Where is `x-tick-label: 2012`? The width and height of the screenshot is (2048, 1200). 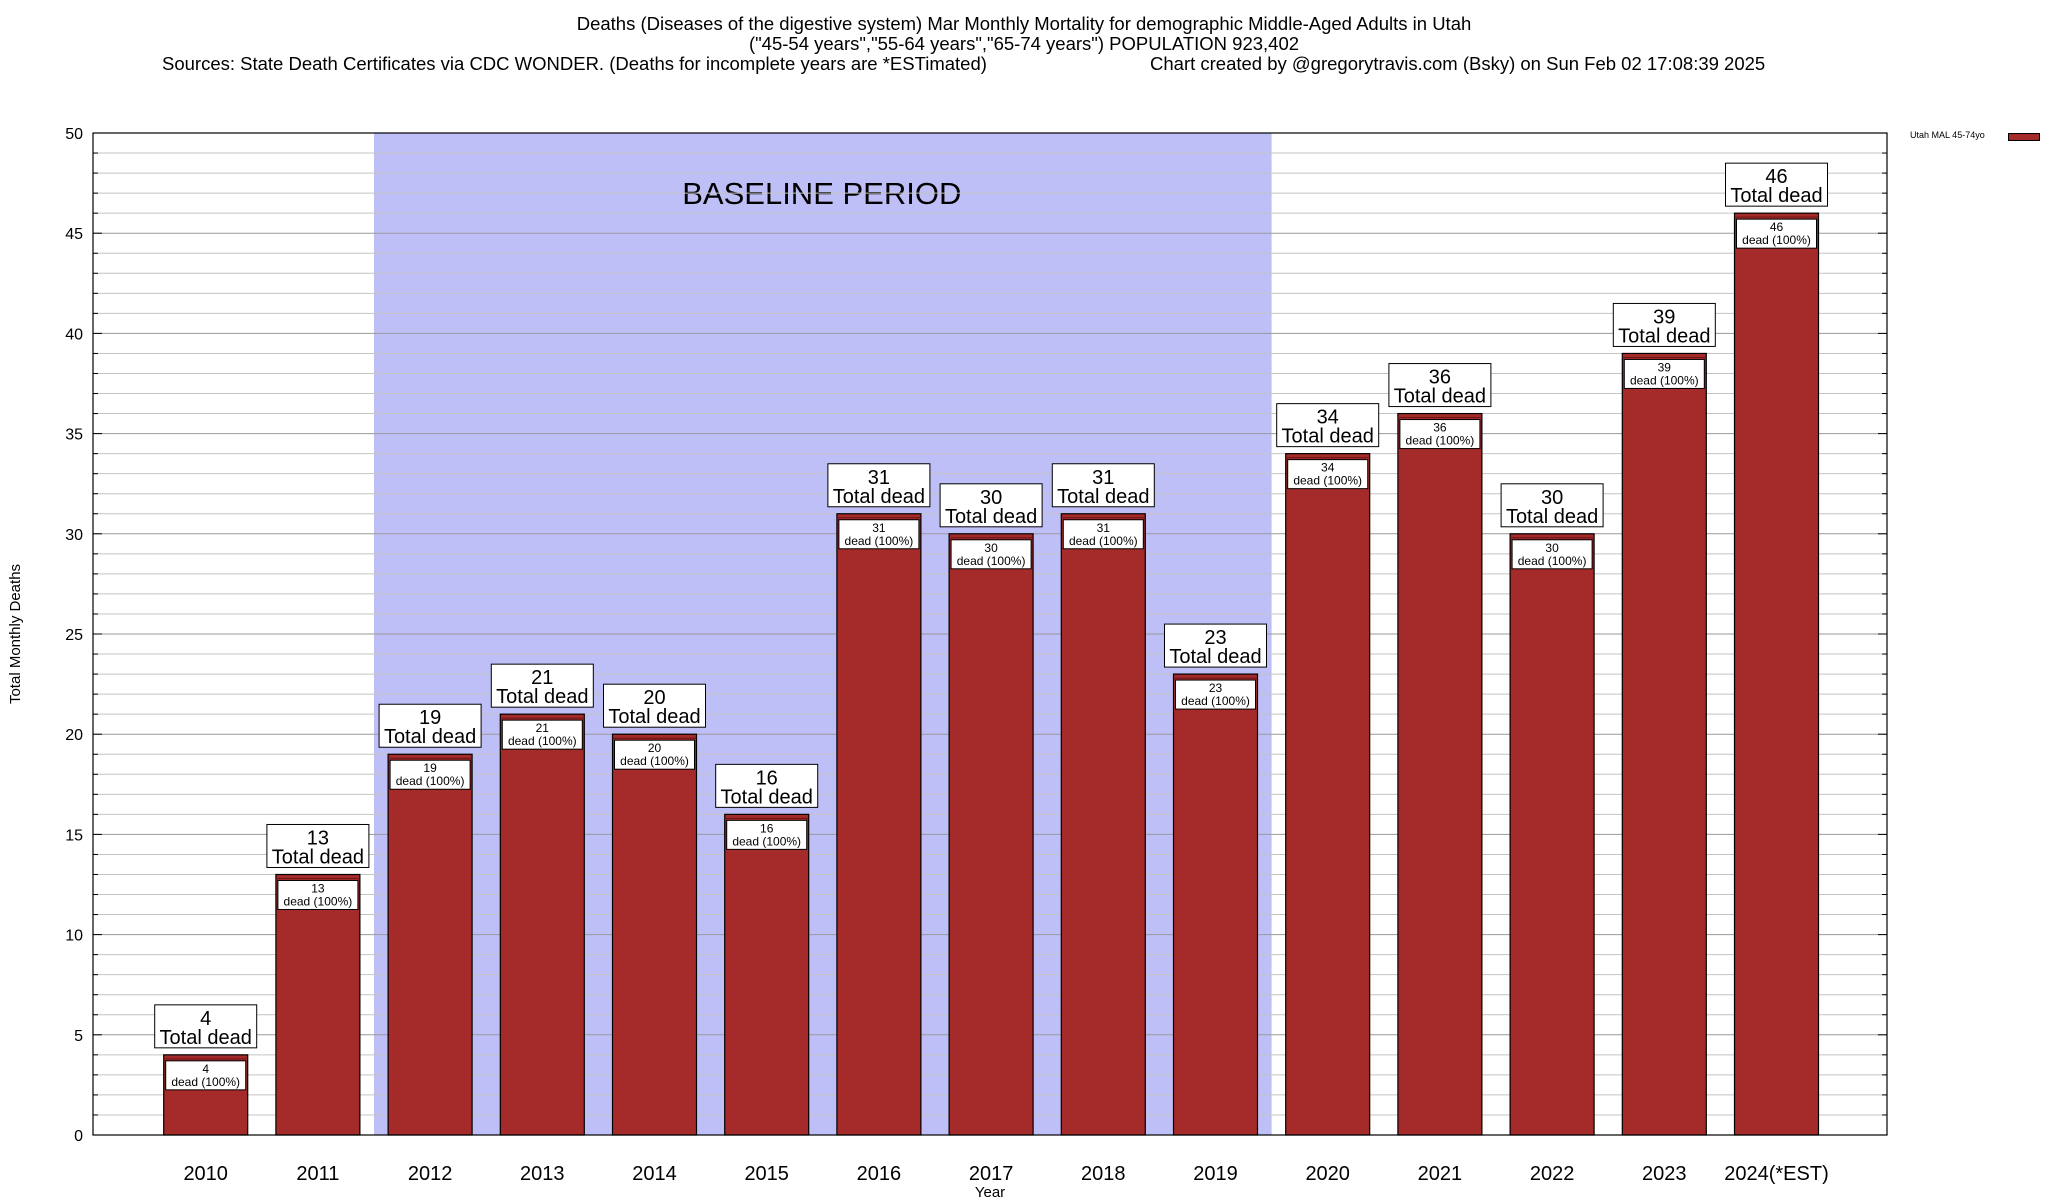 x-tick-label: 2012 is located at coordinates (430, 1174).